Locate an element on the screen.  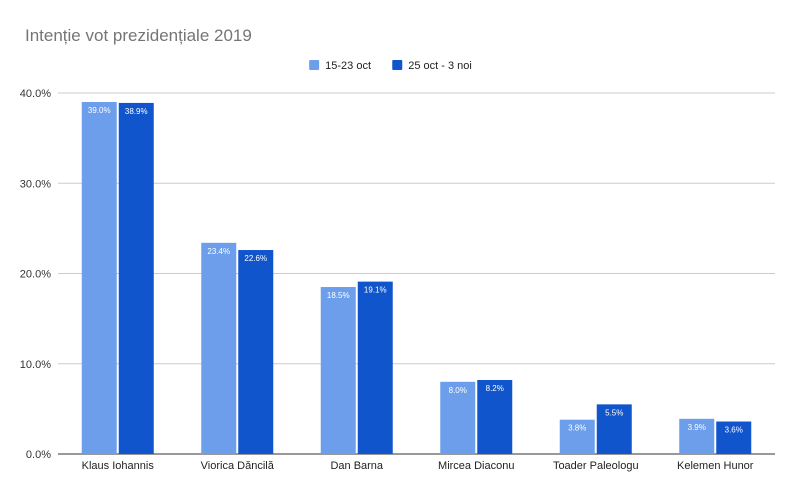
x-tick-label: Kelemen Hunor is located at coordinates (715, 466).